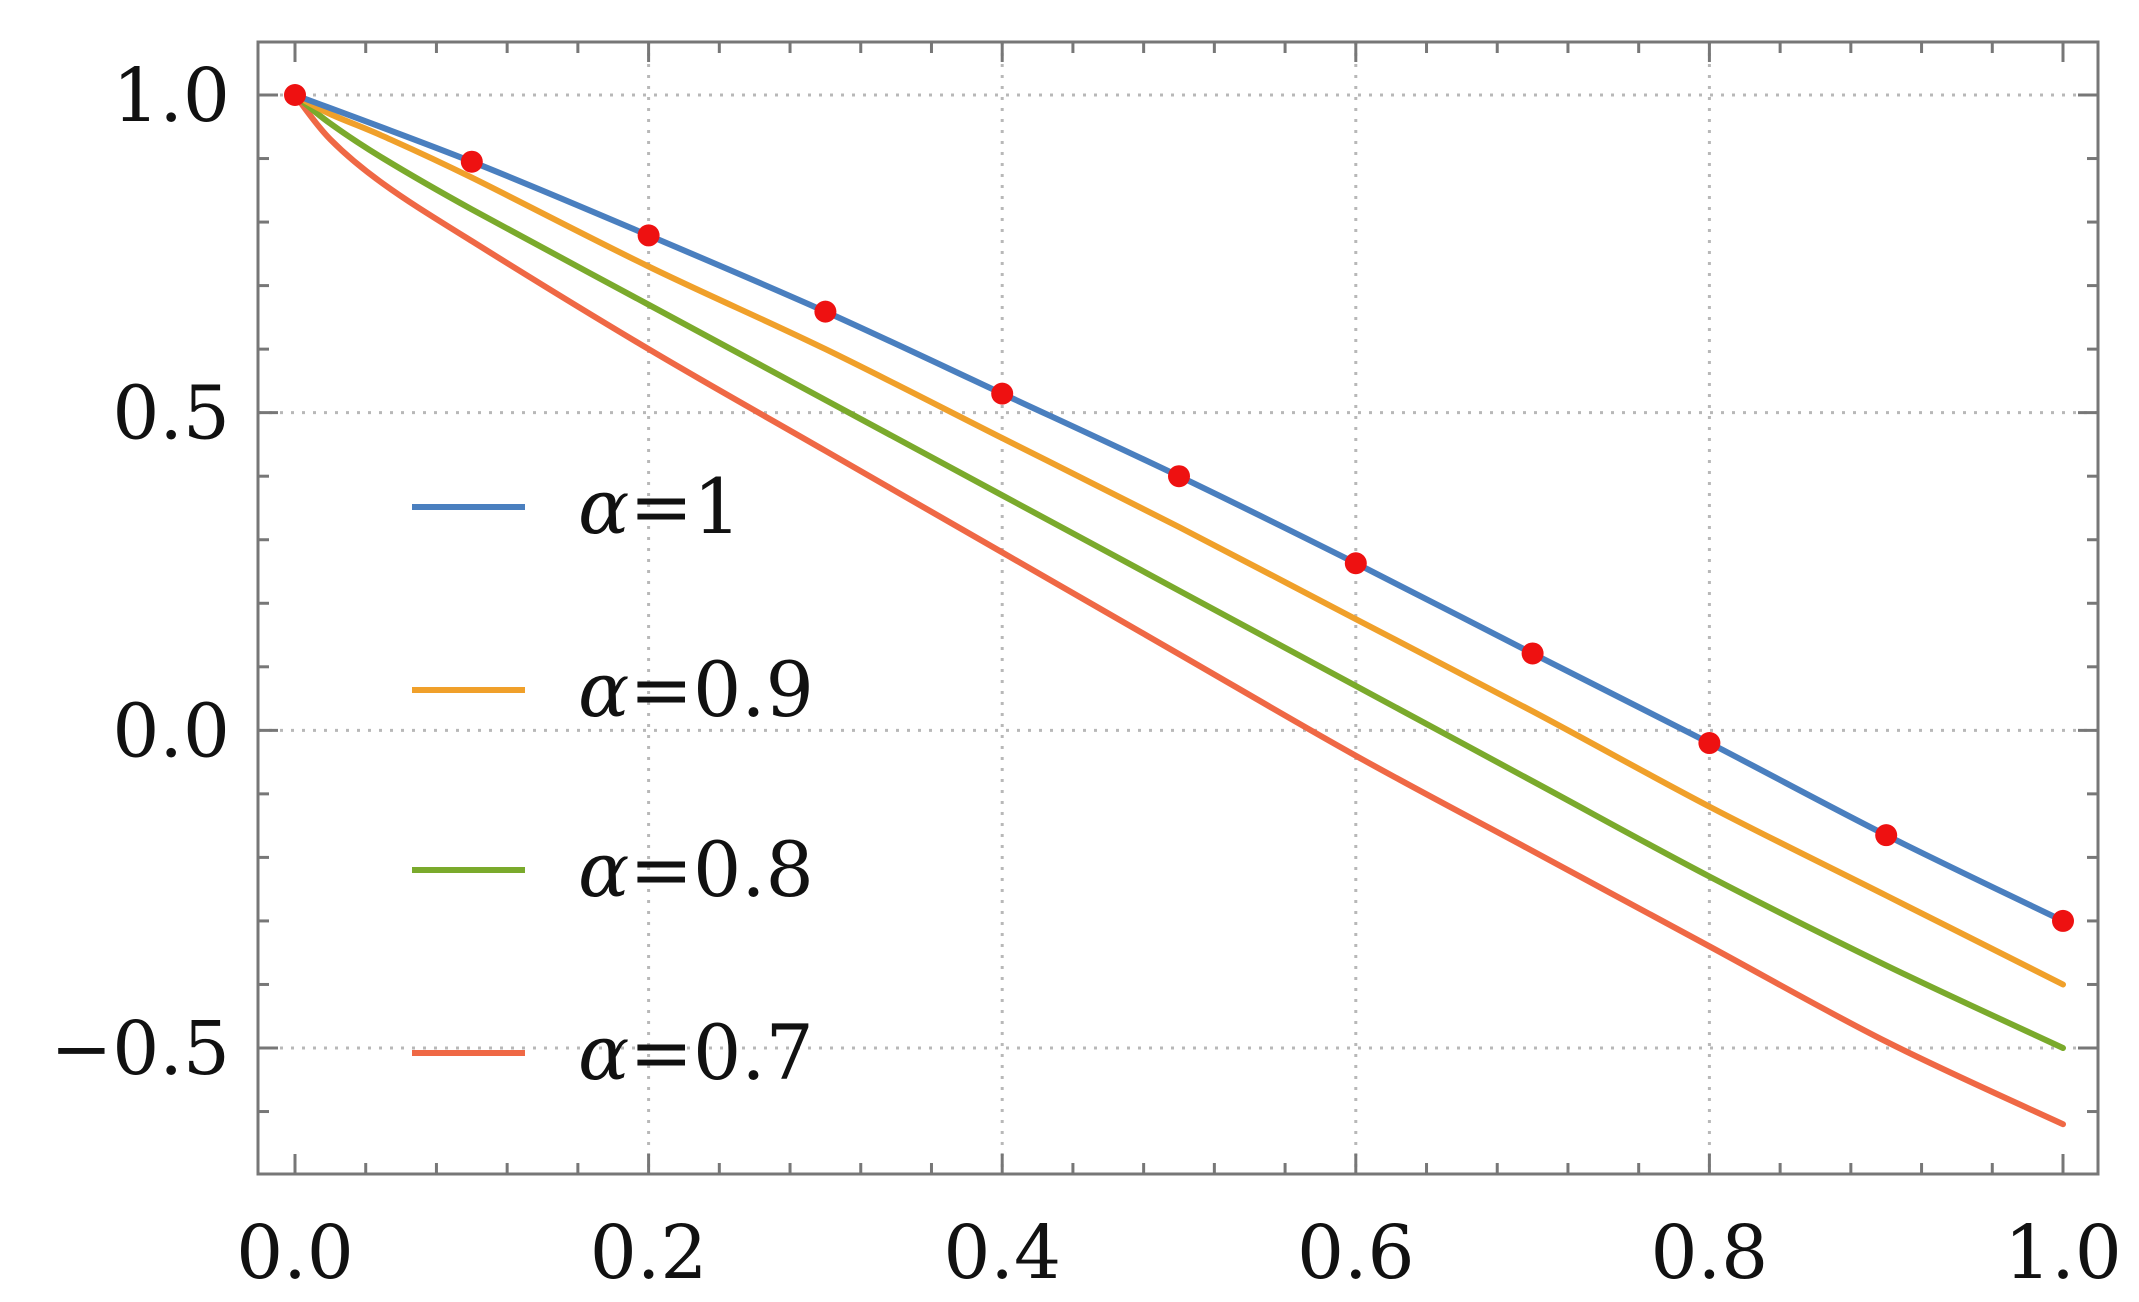  I want to click on legend-alpha-value: =0.7, so click(721, 1052).